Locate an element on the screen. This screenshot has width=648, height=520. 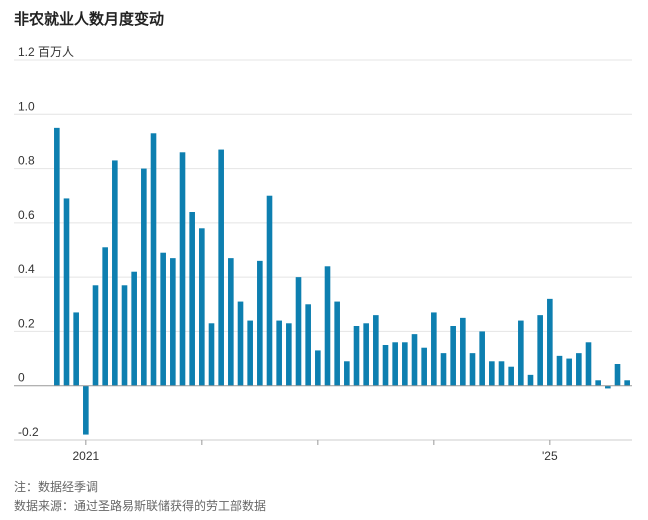
y-tick-label: 1.2 百万人 is located at coordinates (46, 52).